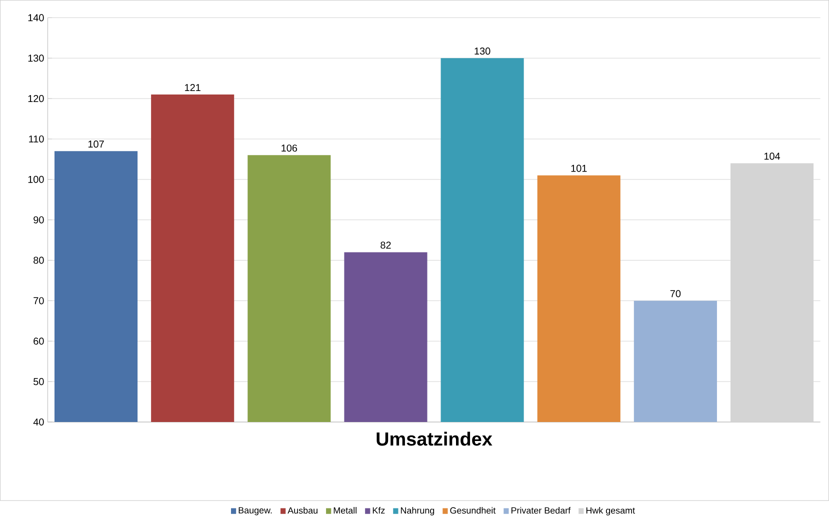 This screenshot has width=829, height=519. I want to click on x-axis-title: Umsatzindex, so click(434, 439).